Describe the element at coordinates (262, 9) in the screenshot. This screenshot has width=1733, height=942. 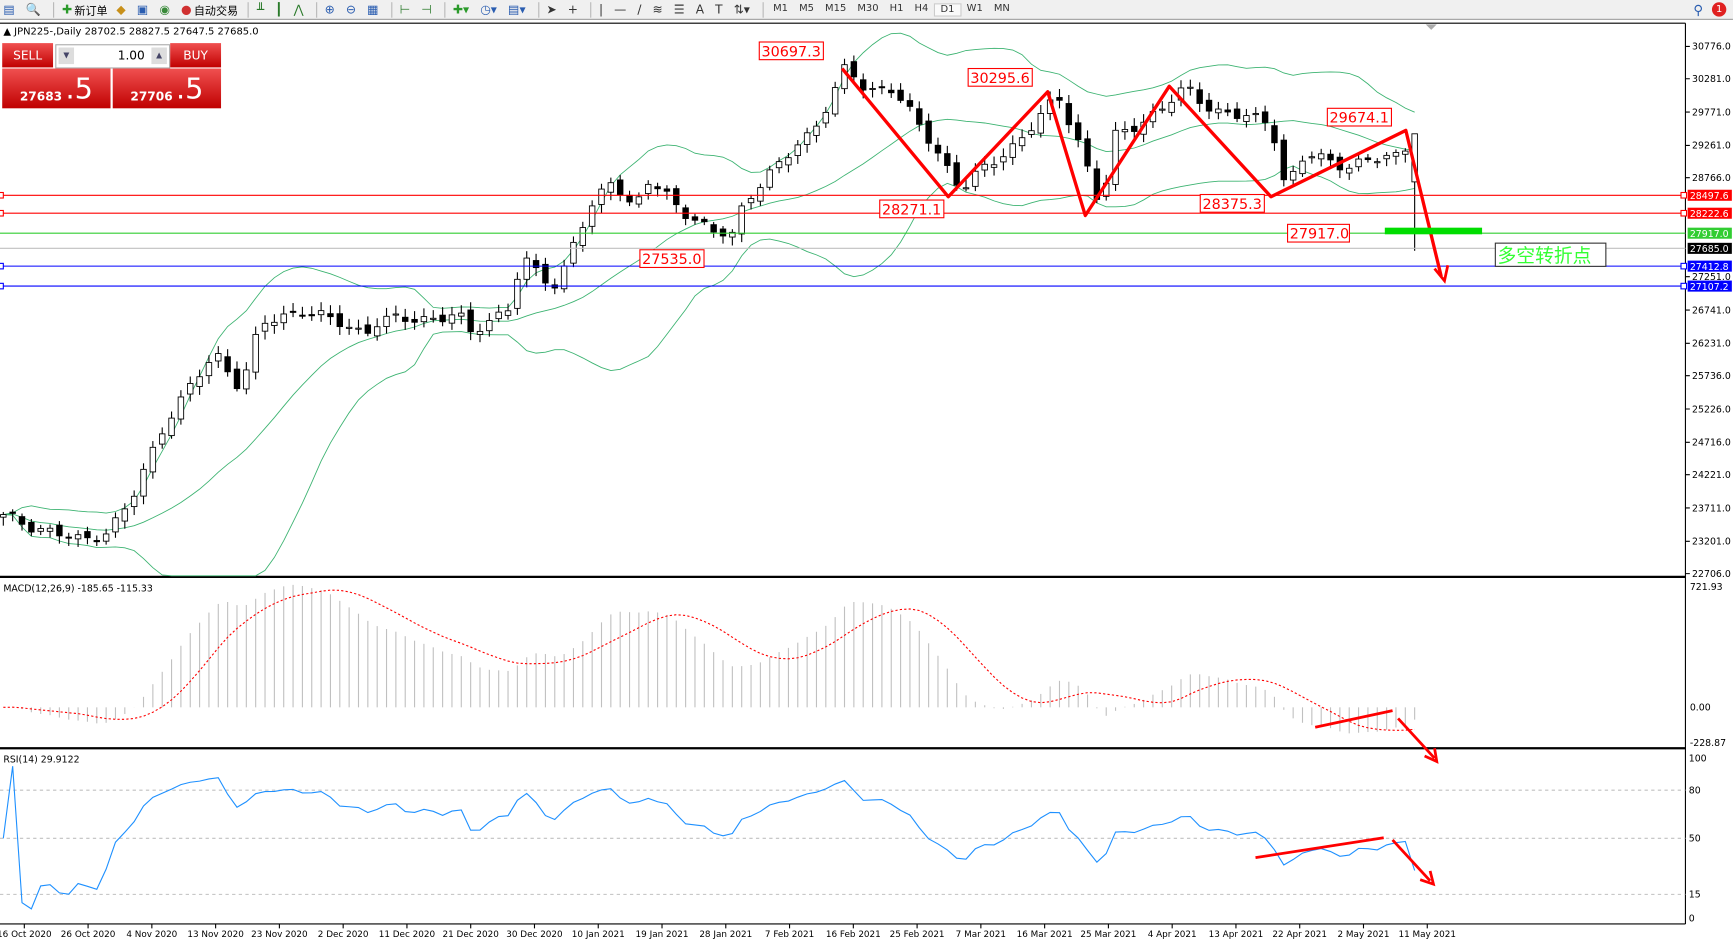
I see `bar-chart-button: ╨` at that location.